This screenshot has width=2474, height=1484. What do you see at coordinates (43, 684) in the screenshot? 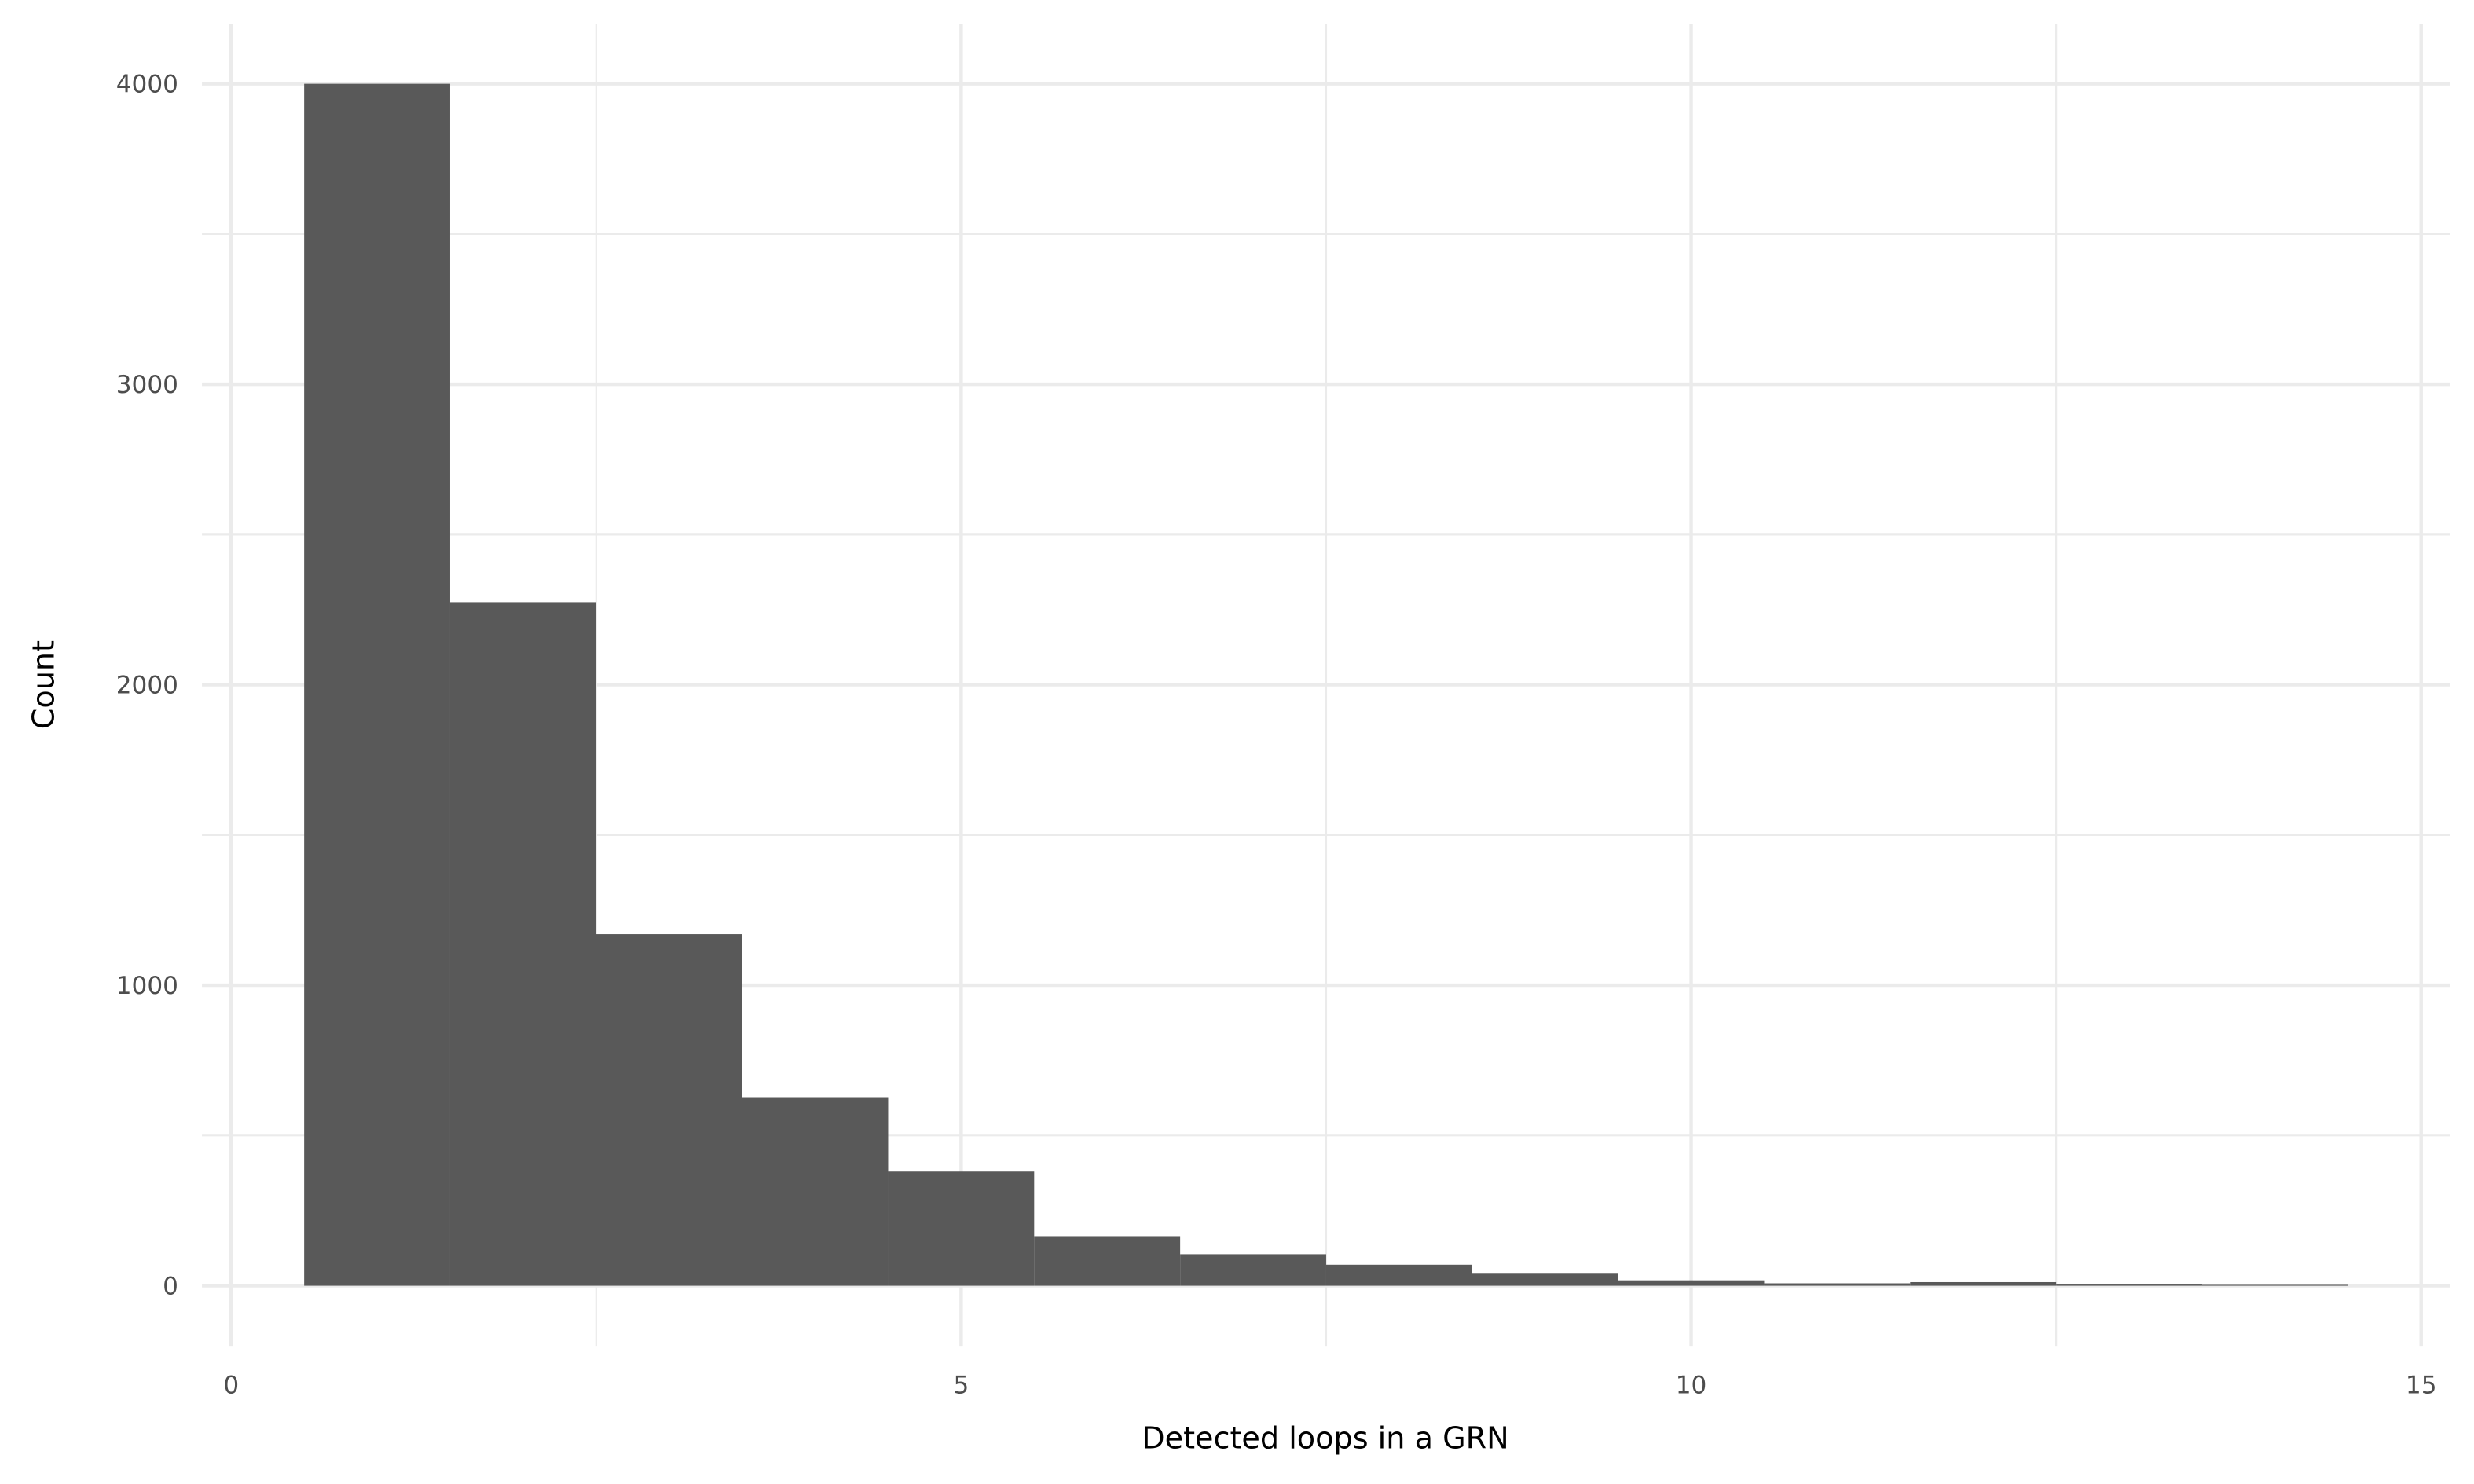
I see `y-axis-title: Count` at bounding box center [43, 684].